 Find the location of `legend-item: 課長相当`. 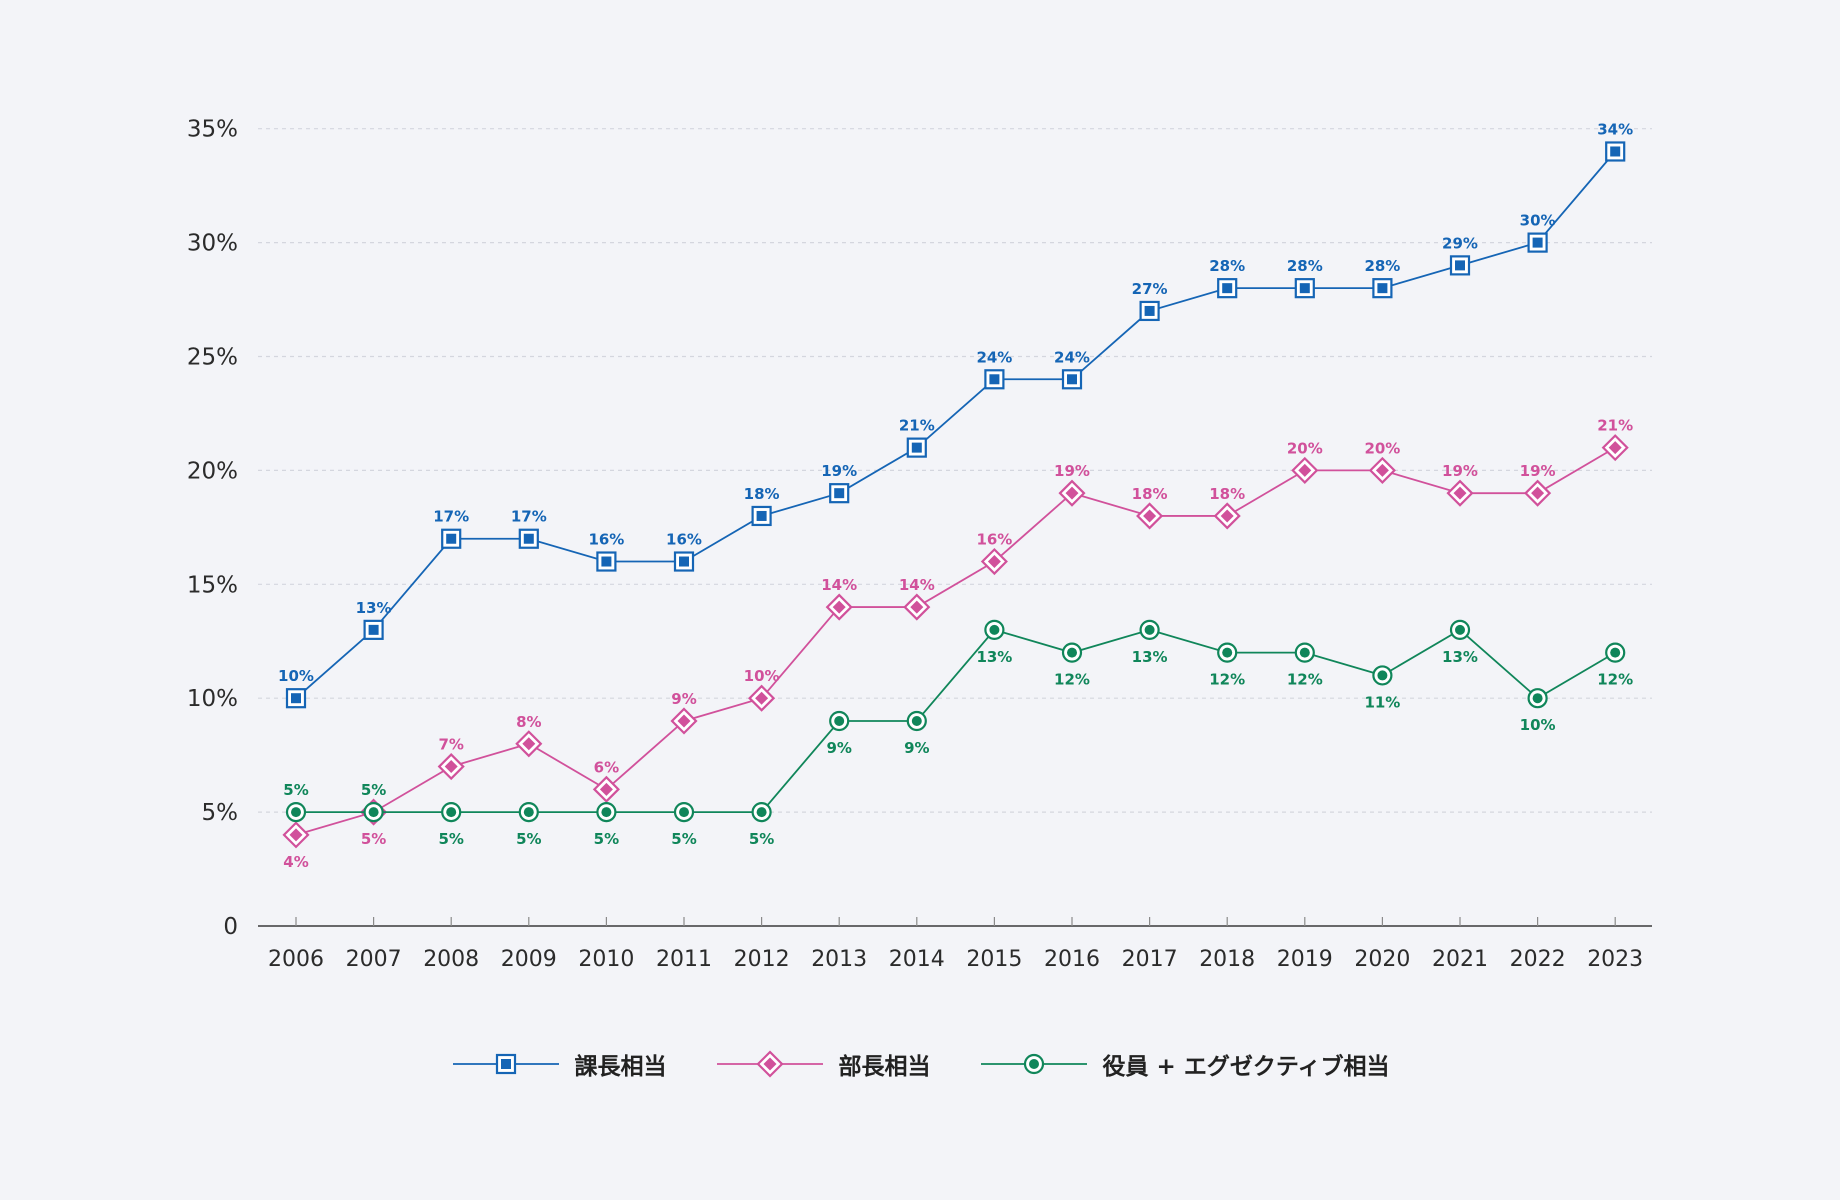

legend-item: 課長相当 is located at coordinates (559, 1064).